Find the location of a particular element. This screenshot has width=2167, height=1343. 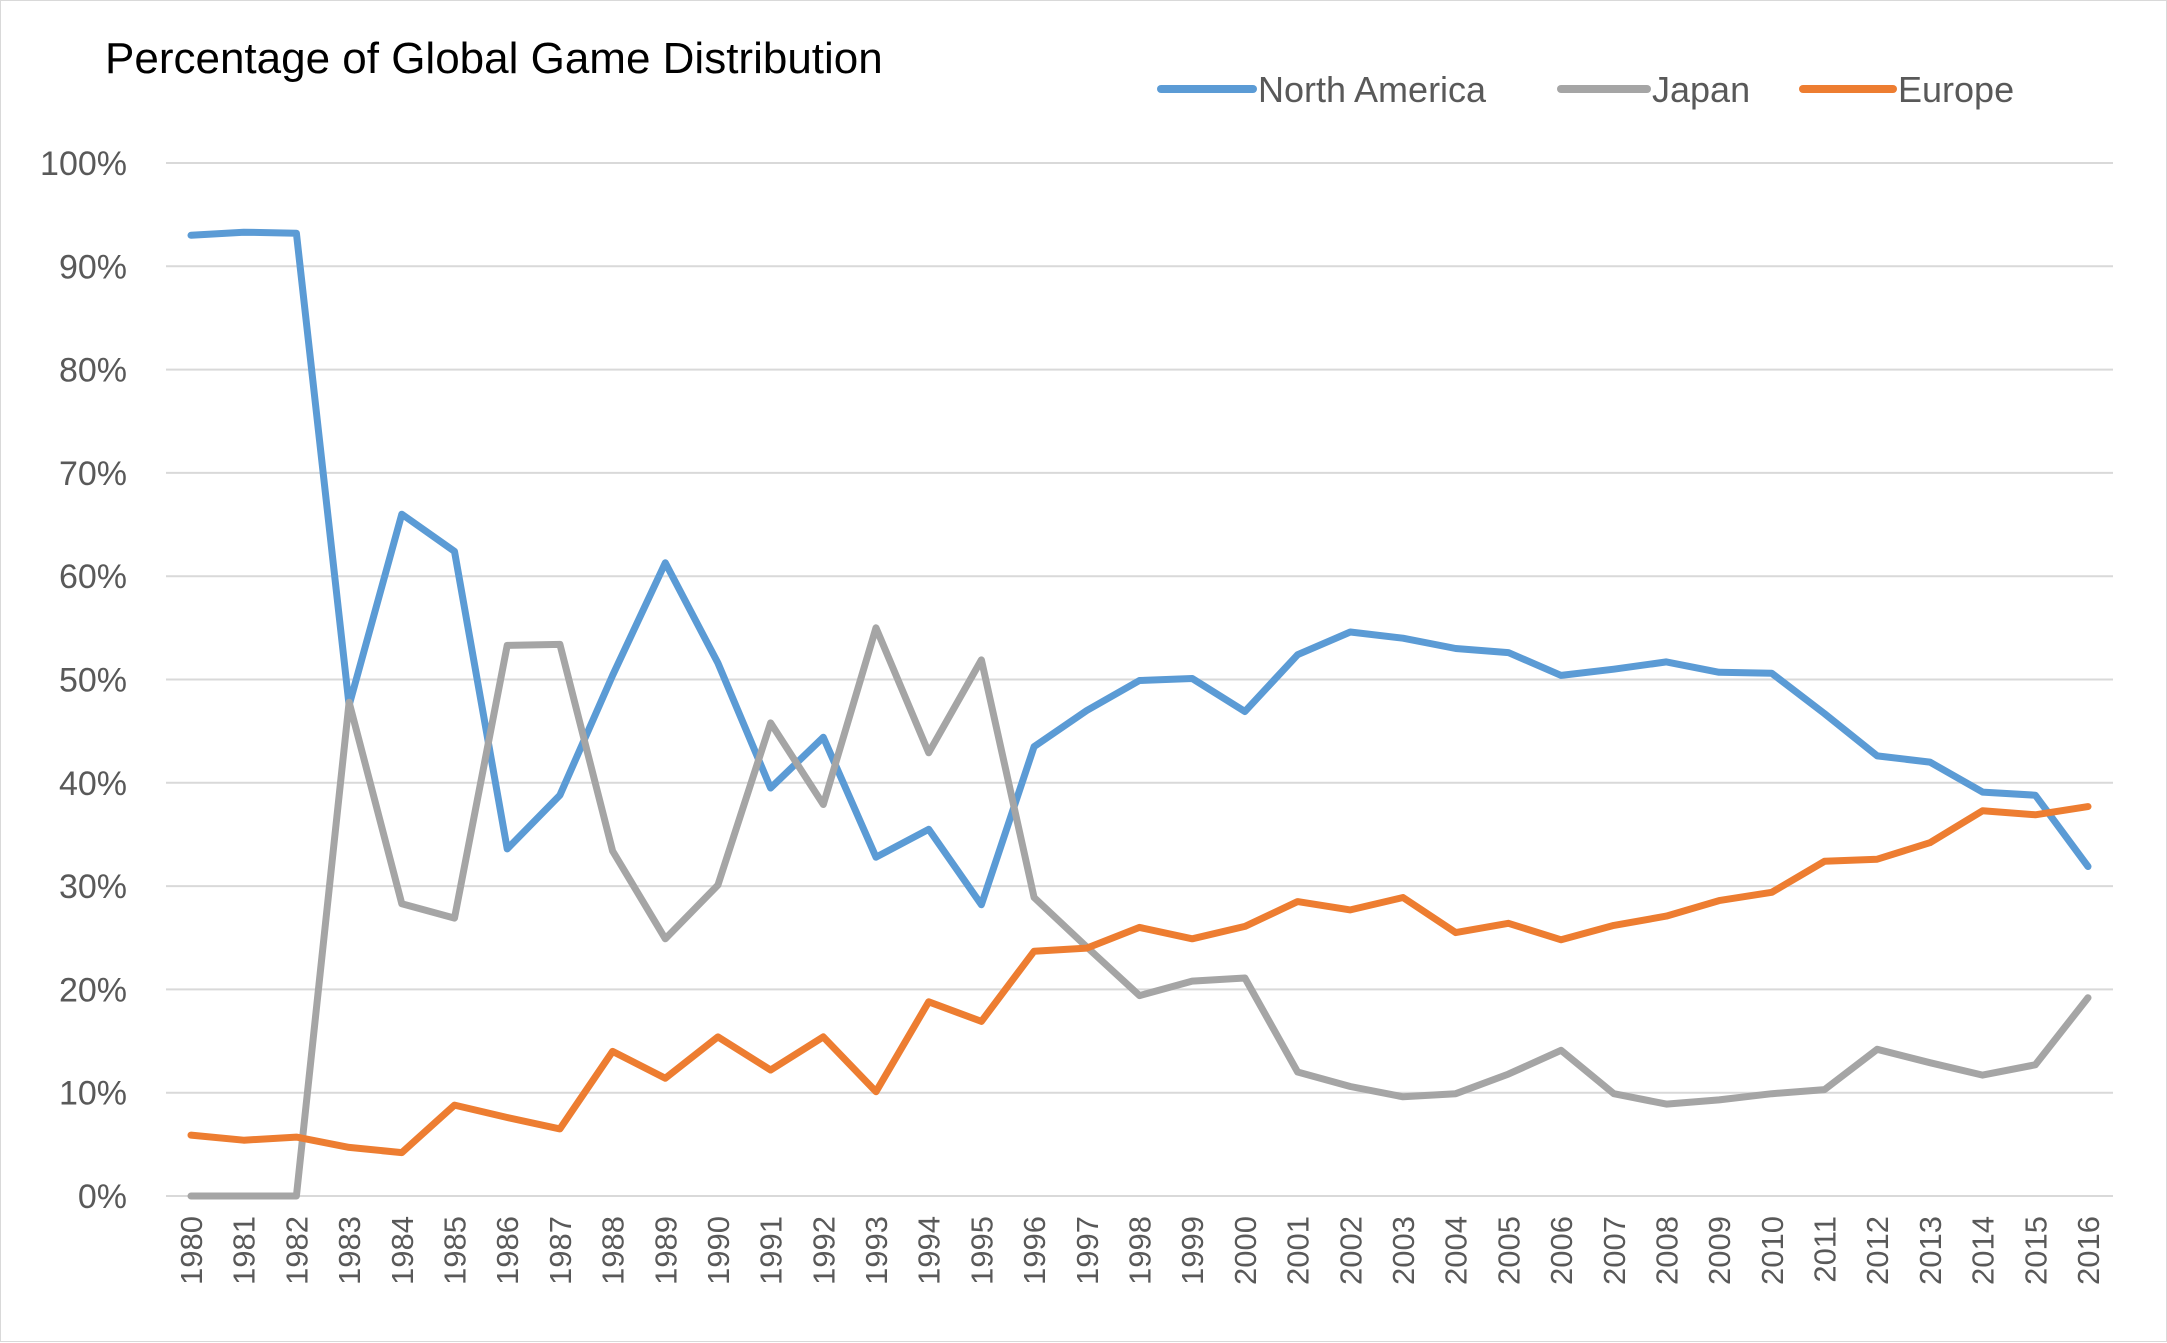

legend-label-north-america: North America is located at coordinates (1372, 89).